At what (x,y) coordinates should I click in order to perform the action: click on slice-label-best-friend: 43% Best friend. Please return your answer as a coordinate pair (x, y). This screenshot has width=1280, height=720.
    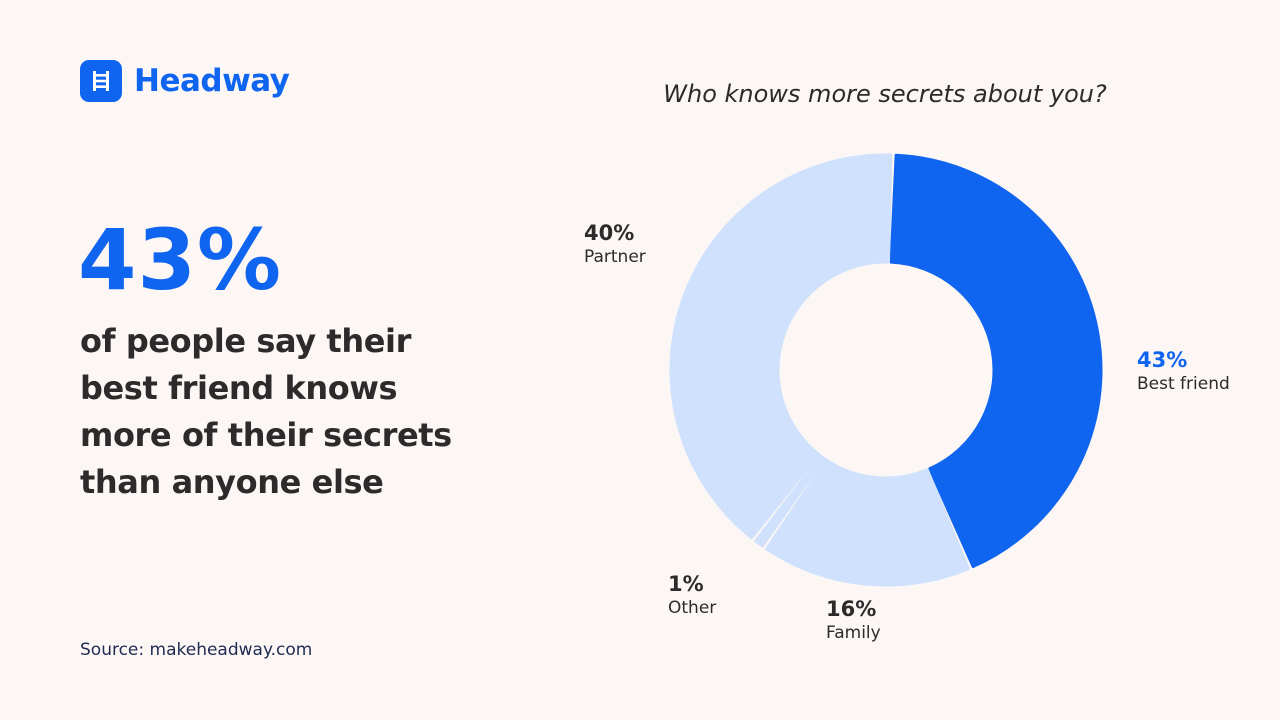
    Looking at the image, I should click on (1183, 371).